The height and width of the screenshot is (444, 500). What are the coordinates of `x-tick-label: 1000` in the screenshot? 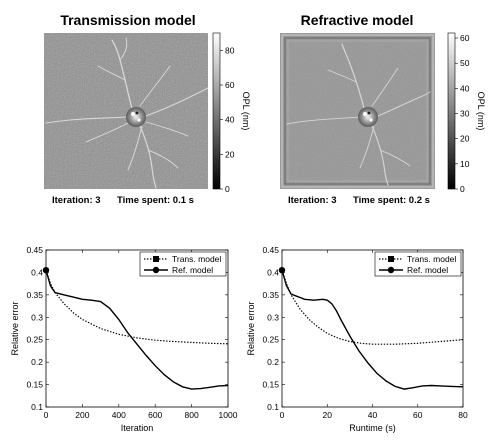 It's located at (228, 415).